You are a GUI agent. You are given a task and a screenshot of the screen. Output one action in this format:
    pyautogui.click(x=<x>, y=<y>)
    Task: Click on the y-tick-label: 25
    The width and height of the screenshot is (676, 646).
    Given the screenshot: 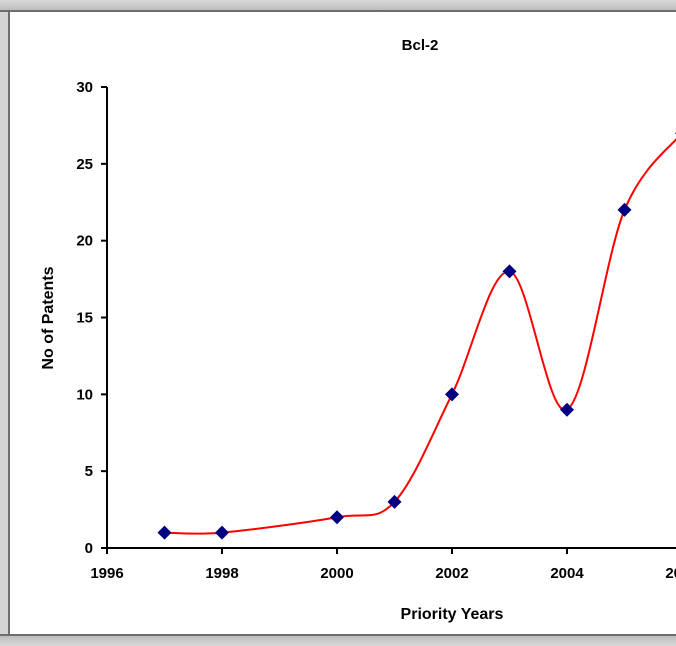 What is the action you would take?
    pyautogui.click(x=84, y=164)
    